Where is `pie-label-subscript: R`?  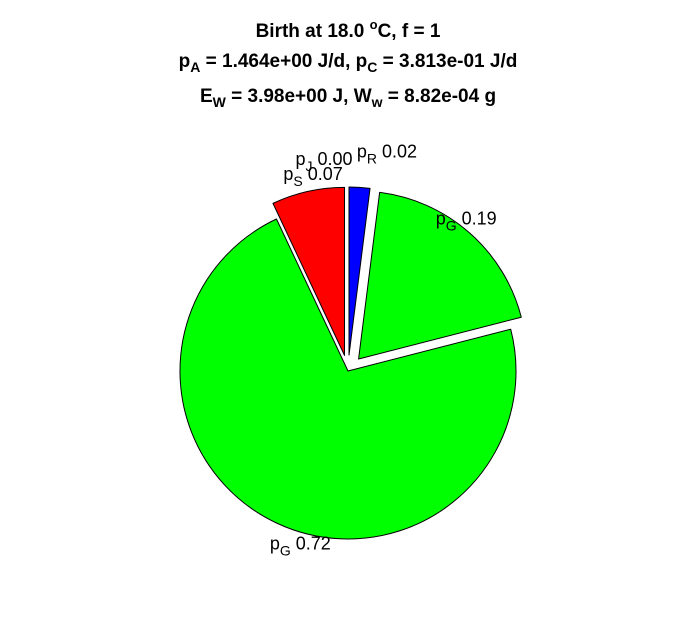
pie-label-subscript: R is located at coordinates (372, 158).